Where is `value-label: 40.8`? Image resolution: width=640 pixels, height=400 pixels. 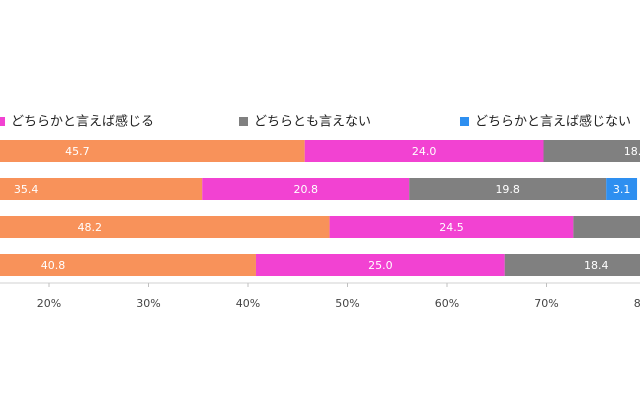 value-label: 40.8 is located at coordinates (53, 265).